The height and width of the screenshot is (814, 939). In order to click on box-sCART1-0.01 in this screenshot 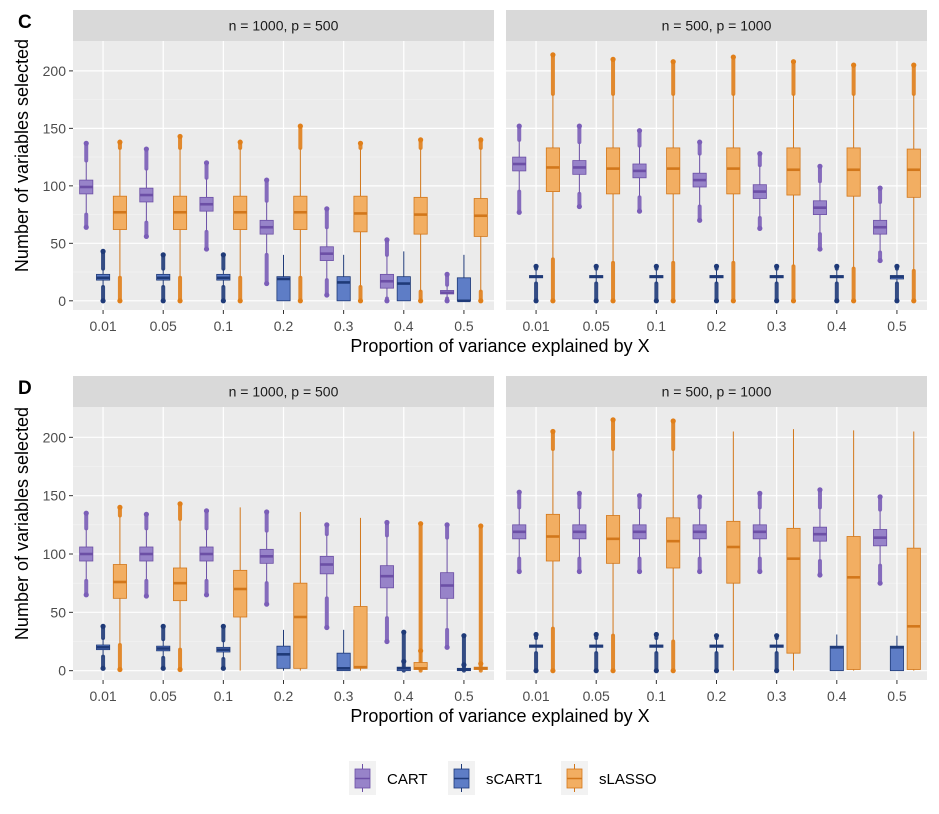, I will do `click(536, 652)`.